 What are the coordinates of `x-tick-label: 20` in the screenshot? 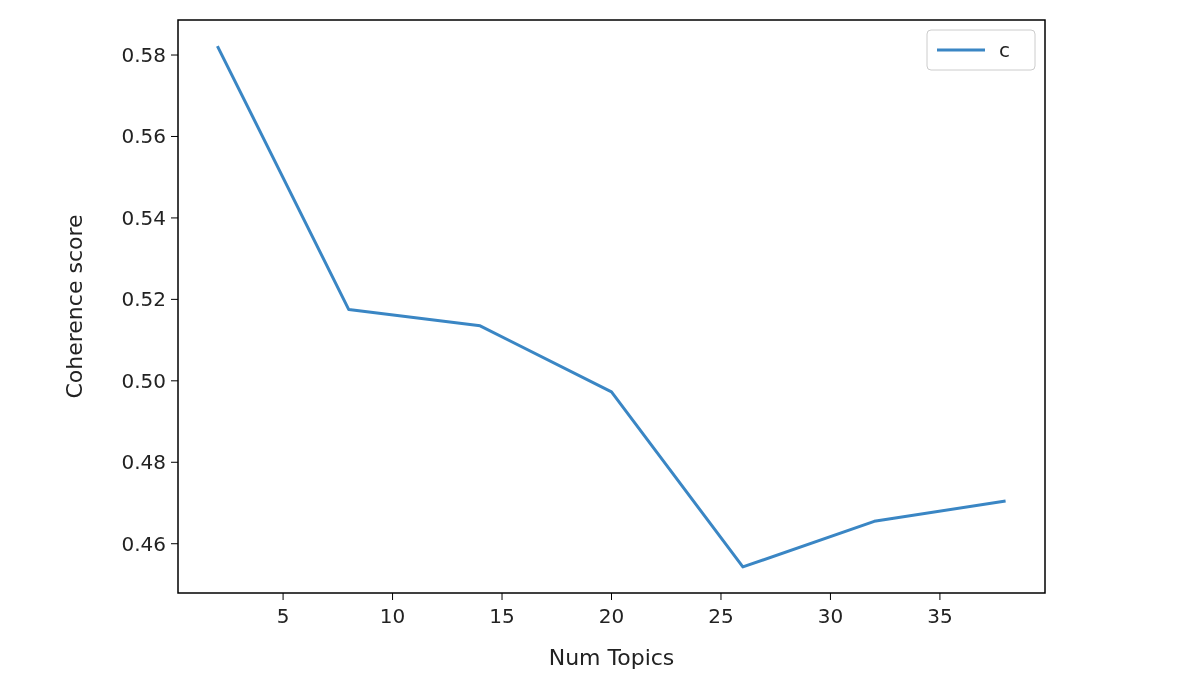 It's located at (611, 616).